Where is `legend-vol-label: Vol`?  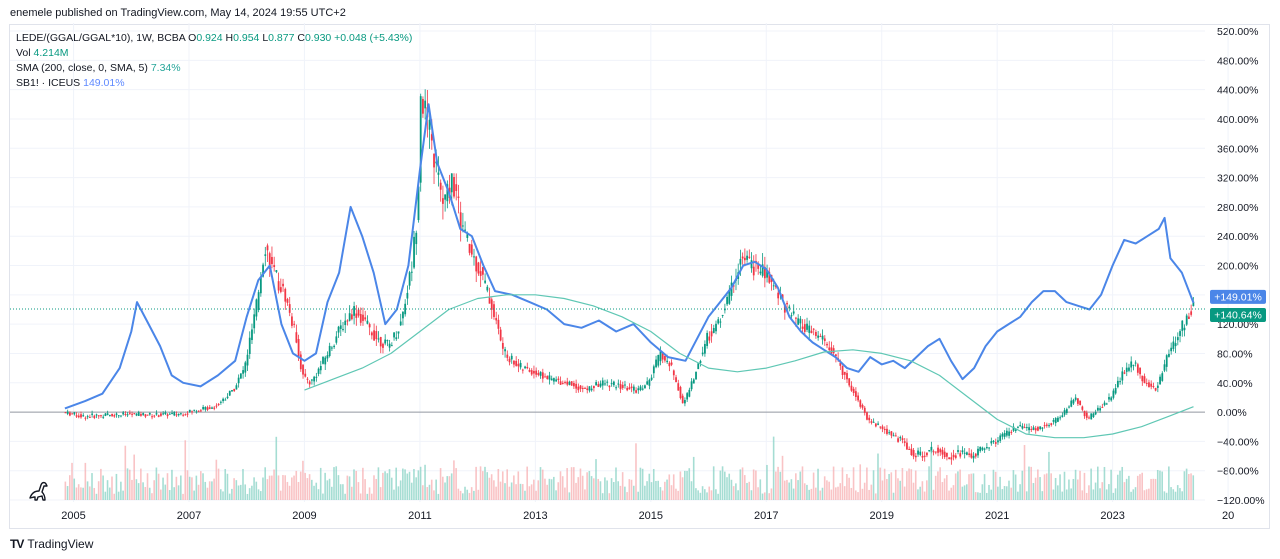 legend-vol-label: Vol is located at coordinates (23, 53).